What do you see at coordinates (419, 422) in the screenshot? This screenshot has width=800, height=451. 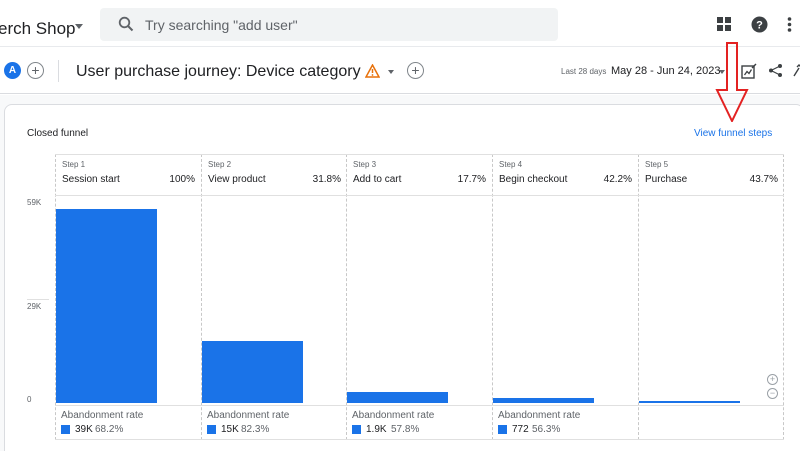 I see `abandonment-cell: Abandonment rate 1.9K 57.8%` at bounding box center [419, 422].